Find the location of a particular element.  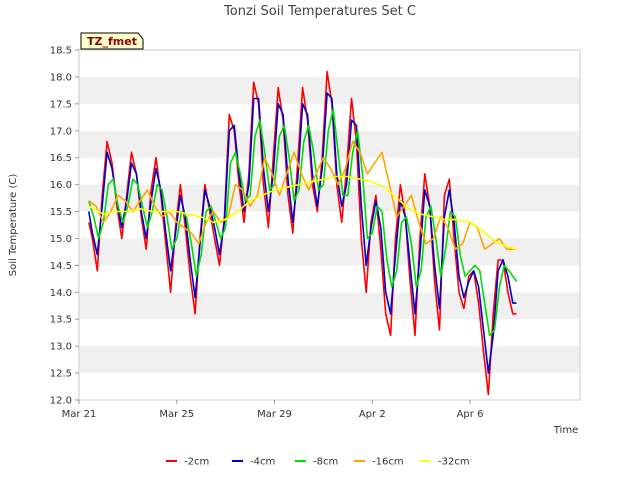

legend-label: -32cm is located at coordinates (454, 462).